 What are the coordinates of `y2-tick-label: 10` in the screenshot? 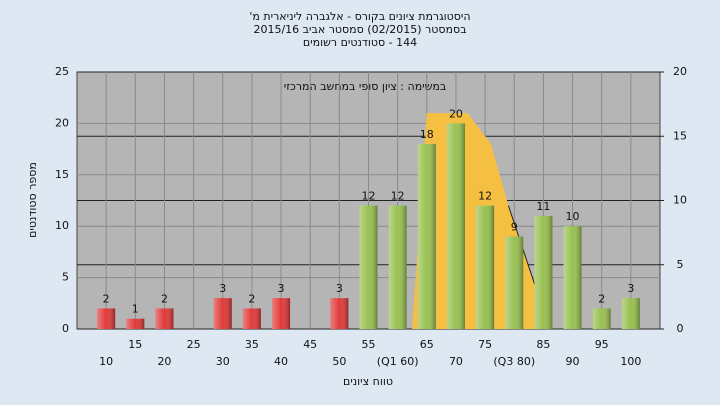 It's located at (680, 200).